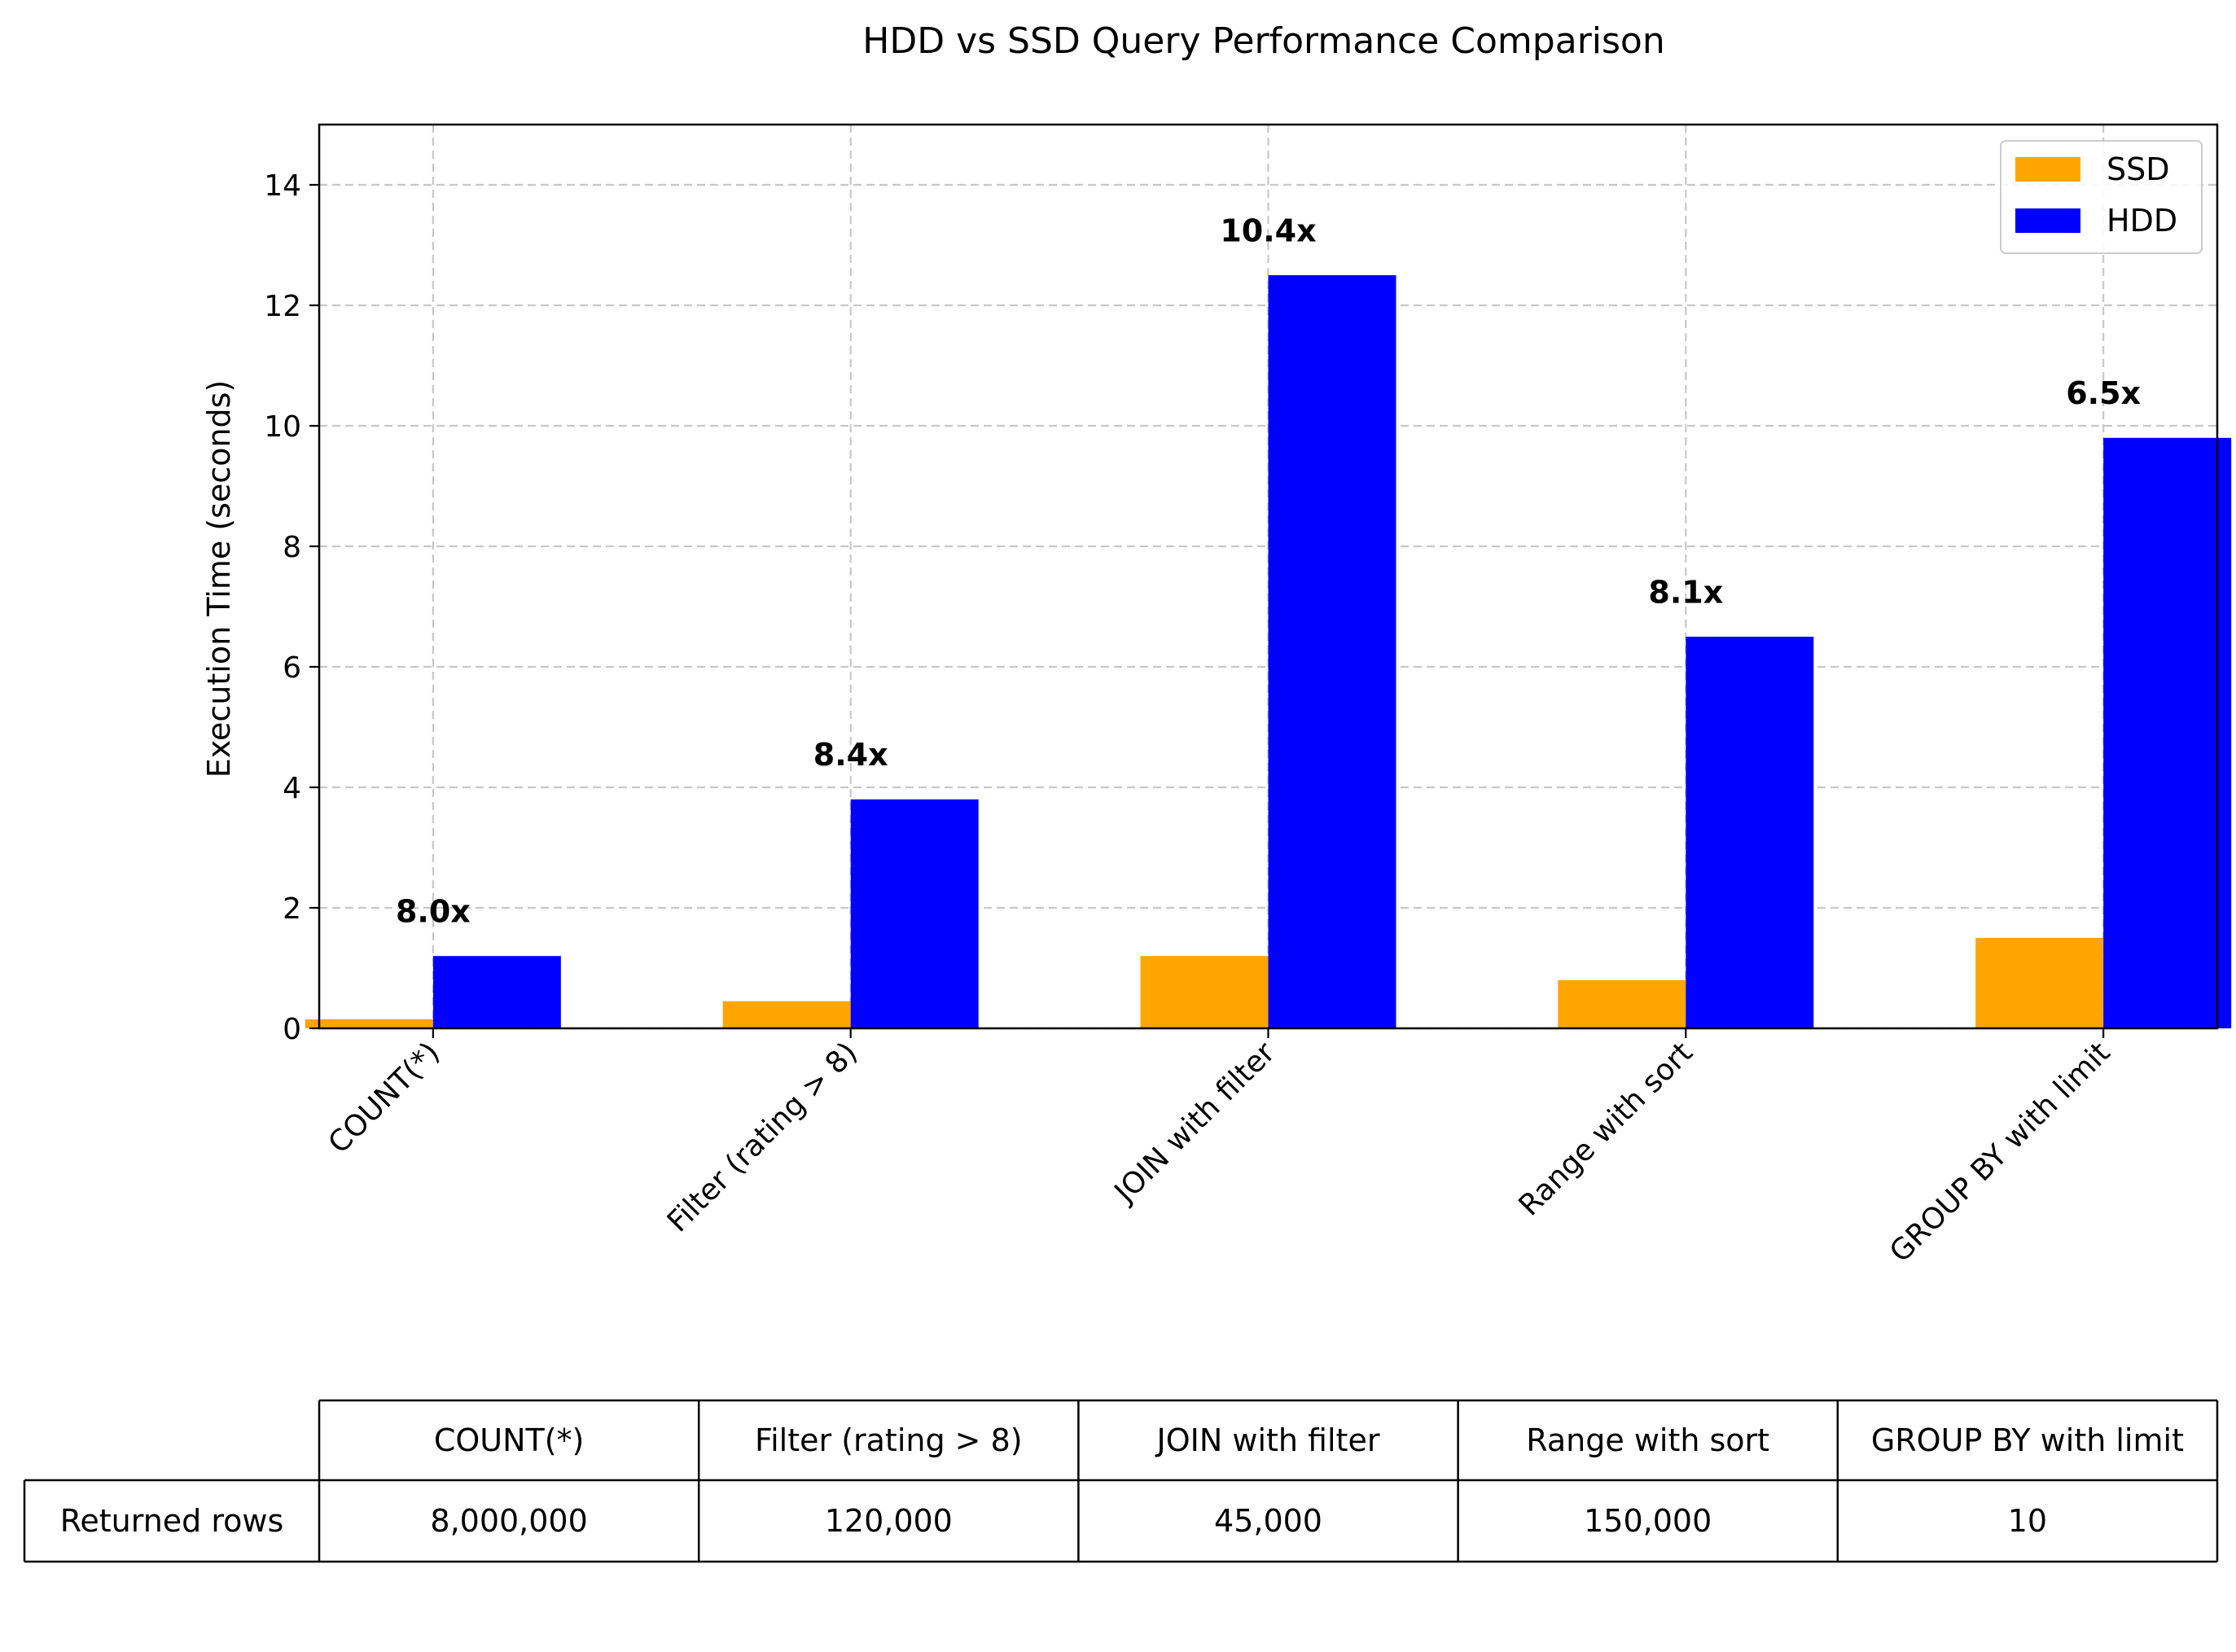 Image resolution: width=2236 pixels, height=1652 pixels. Describe the element at coordinates (282, 186) in the screenshot. I see `y-tick-label: 14` at that location.